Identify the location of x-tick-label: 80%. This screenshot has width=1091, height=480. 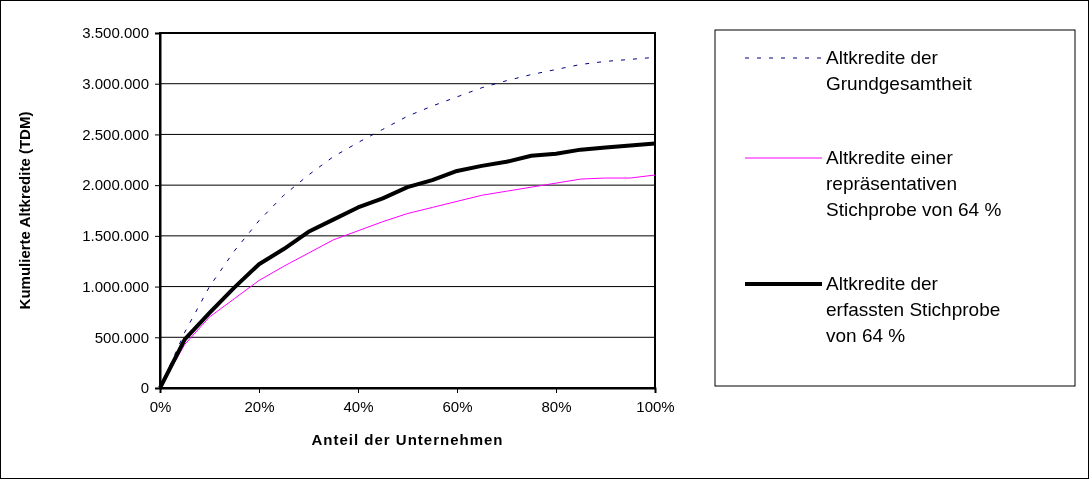
(556, 406).